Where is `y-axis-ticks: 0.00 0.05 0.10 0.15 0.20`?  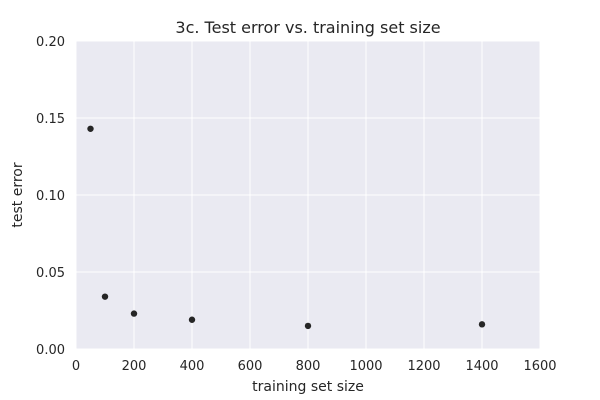
y-axis-ticks: 0.00 0.05 0.10 0.15 0.20 is located at coordinates (50, 196).